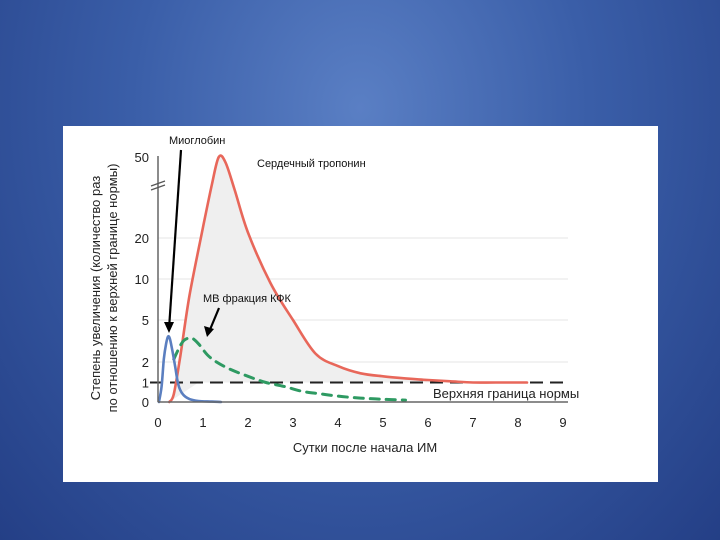 The image size is (720, 540). What do you see at coordinates (506, 393) in the screenshot?
I see `upper-limit-label: Верхняя граница нормы` at bounding box center [506, 393].